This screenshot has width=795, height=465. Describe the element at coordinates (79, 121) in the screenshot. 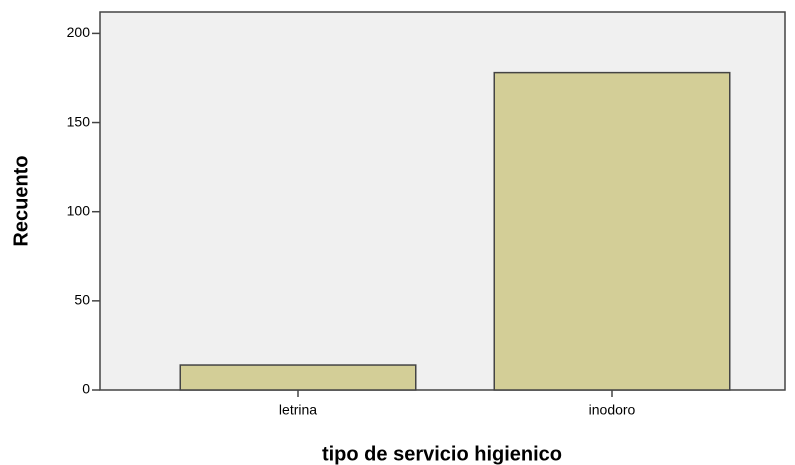

I see `y-tick-label: 150` at that location.